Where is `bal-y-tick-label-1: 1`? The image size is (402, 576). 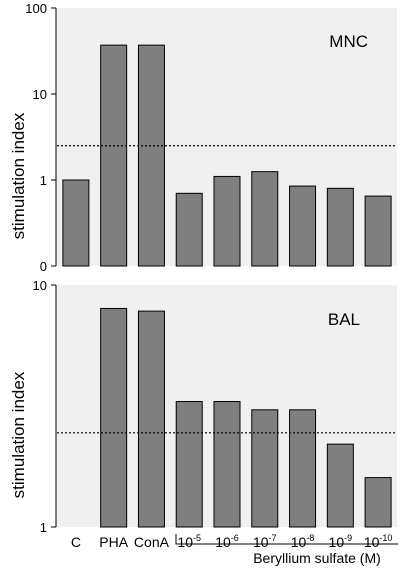 bal-y-tick-label-1: 1 is located at coordinates (43, 527).